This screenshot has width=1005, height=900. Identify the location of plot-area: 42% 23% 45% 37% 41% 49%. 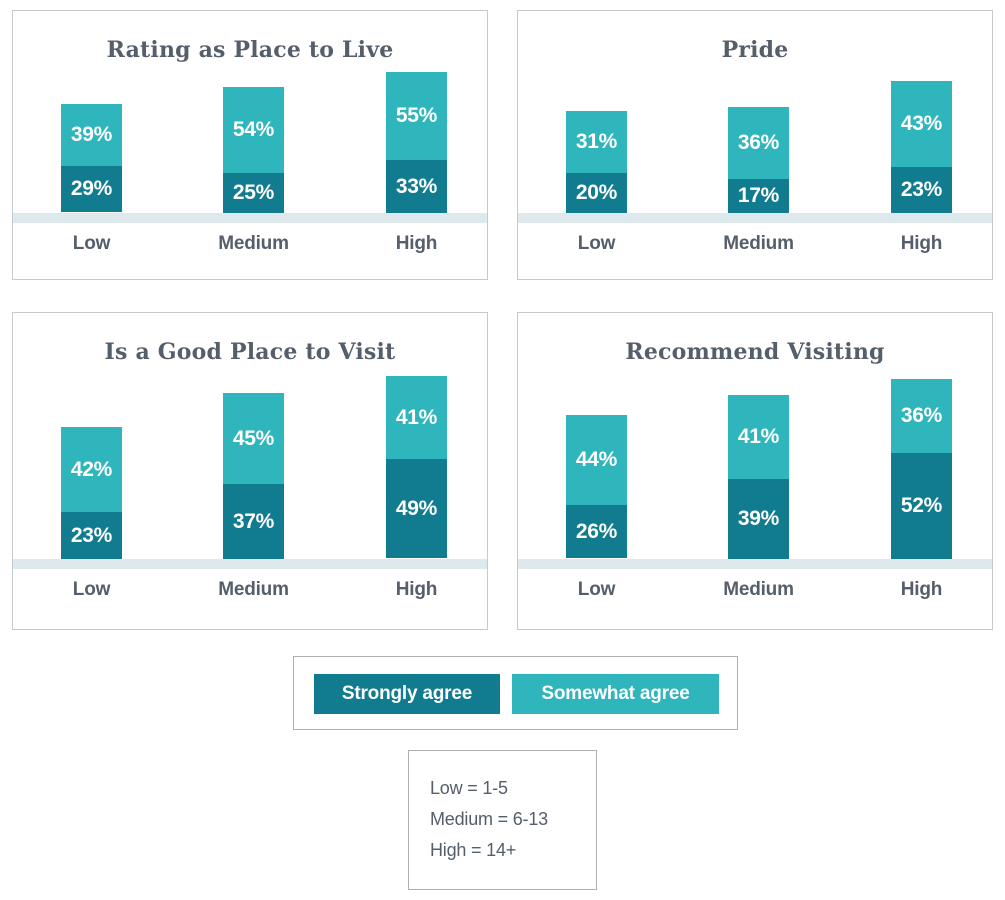
(250, 436).